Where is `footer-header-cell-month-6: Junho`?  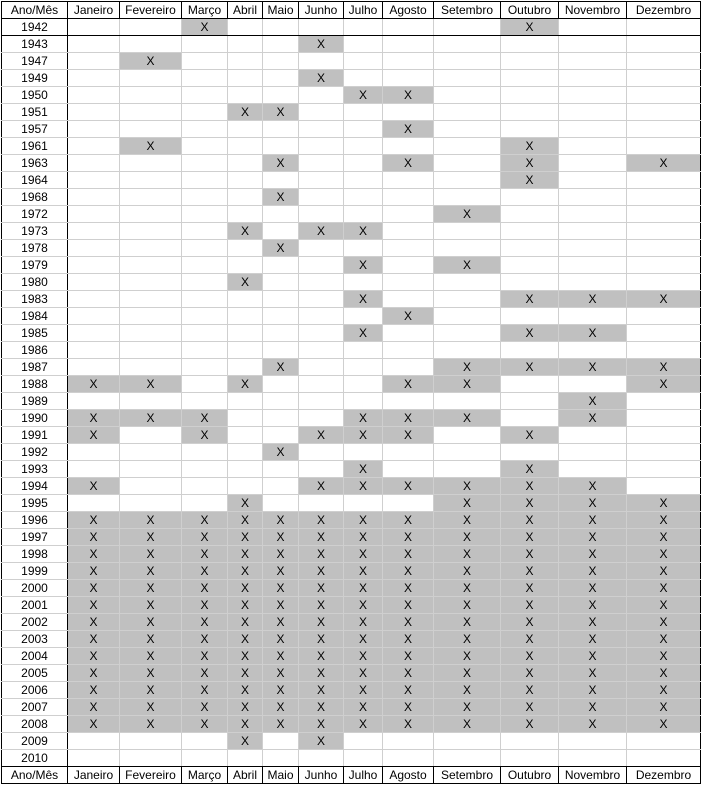 footer-header-cell-month-6: Junho is located at coordinates (321, 775).